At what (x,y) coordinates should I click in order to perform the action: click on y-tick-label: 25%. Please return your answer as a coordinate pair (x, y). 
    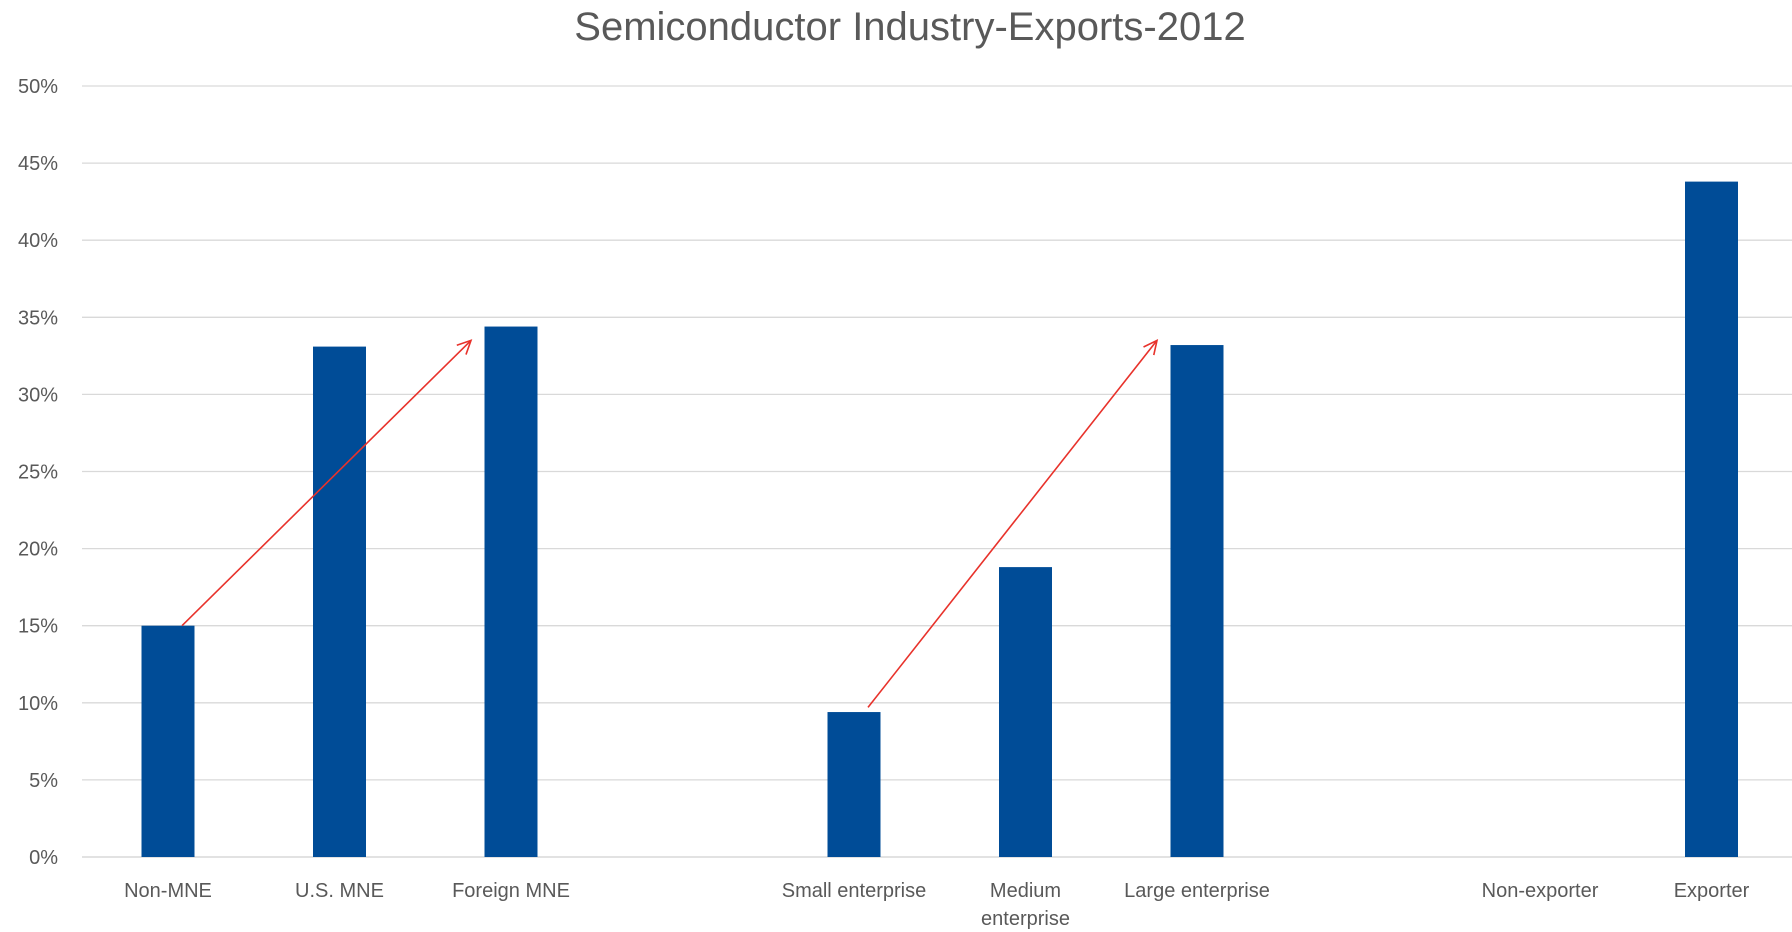
    Looking at the image, I should click on (38, 473).